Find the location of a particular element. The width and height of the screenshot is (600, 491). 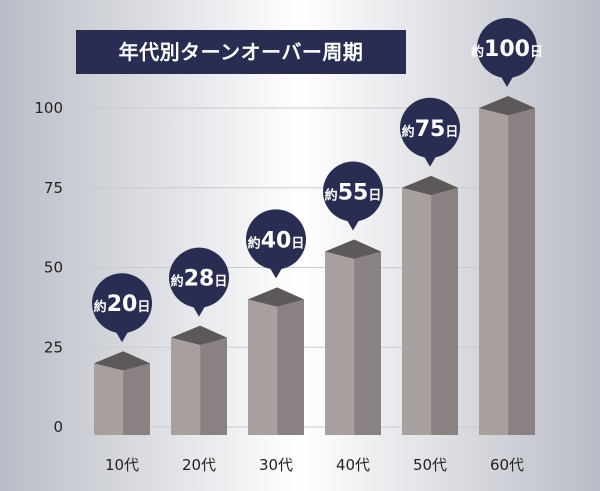

data-label: 約40日 is located at coordinates (276, 240).